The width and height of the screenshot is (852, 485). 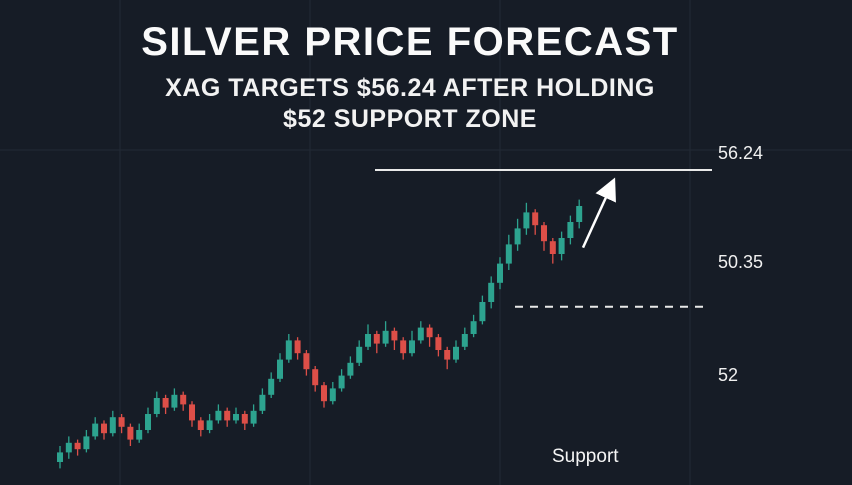 I want to click on price-label: 50.35, so click(x=741, y=262).